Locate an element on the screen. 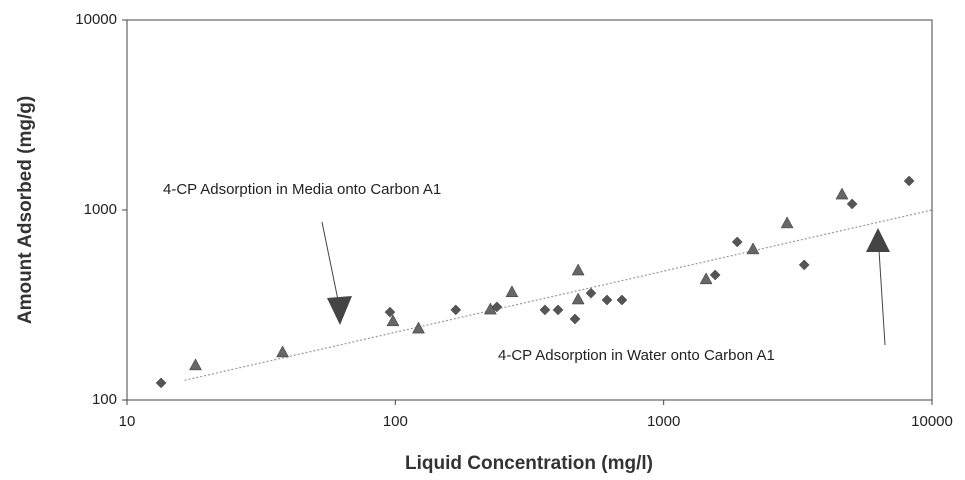  y-tick-label: 100 is located at coordinates (104, 399).